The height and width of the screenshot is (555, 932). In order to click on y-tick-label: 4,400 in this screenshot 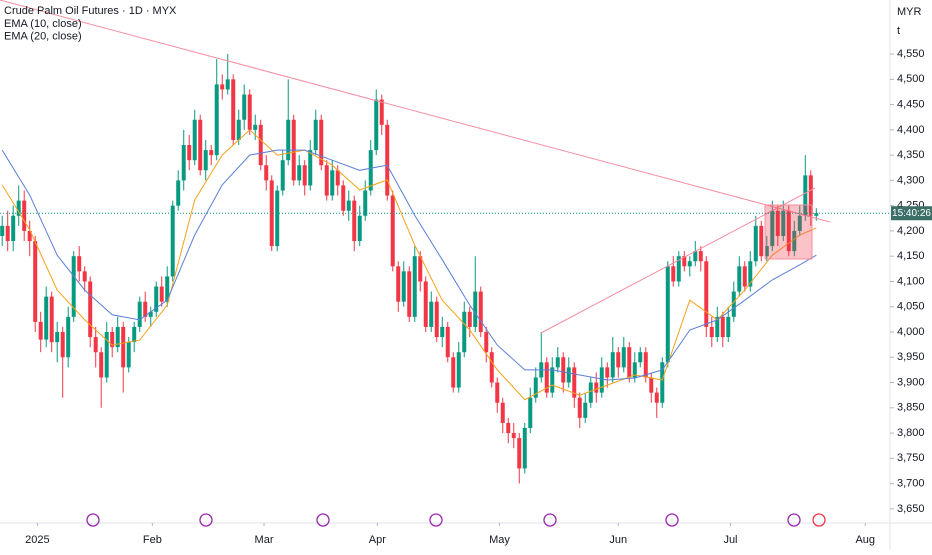, I will do `click(911, 130)`.